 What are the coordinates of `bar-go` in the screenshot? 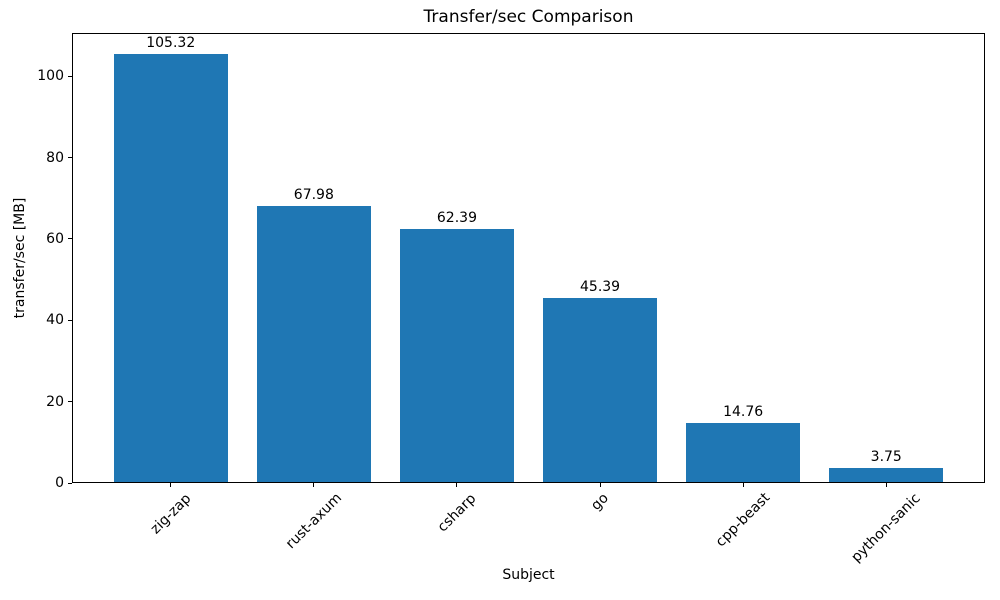 It's located at (600, 390).